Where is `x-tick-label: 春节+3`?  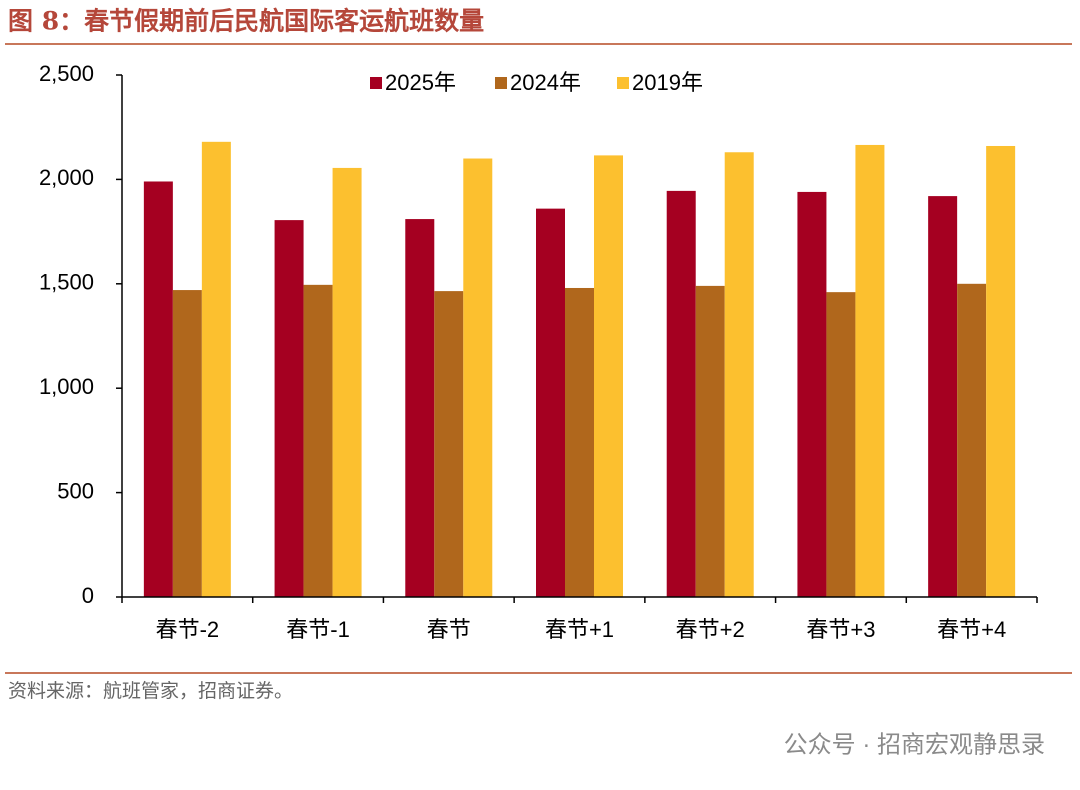 x-tick-label: 春节+3 is located at coordinates (840, 629).